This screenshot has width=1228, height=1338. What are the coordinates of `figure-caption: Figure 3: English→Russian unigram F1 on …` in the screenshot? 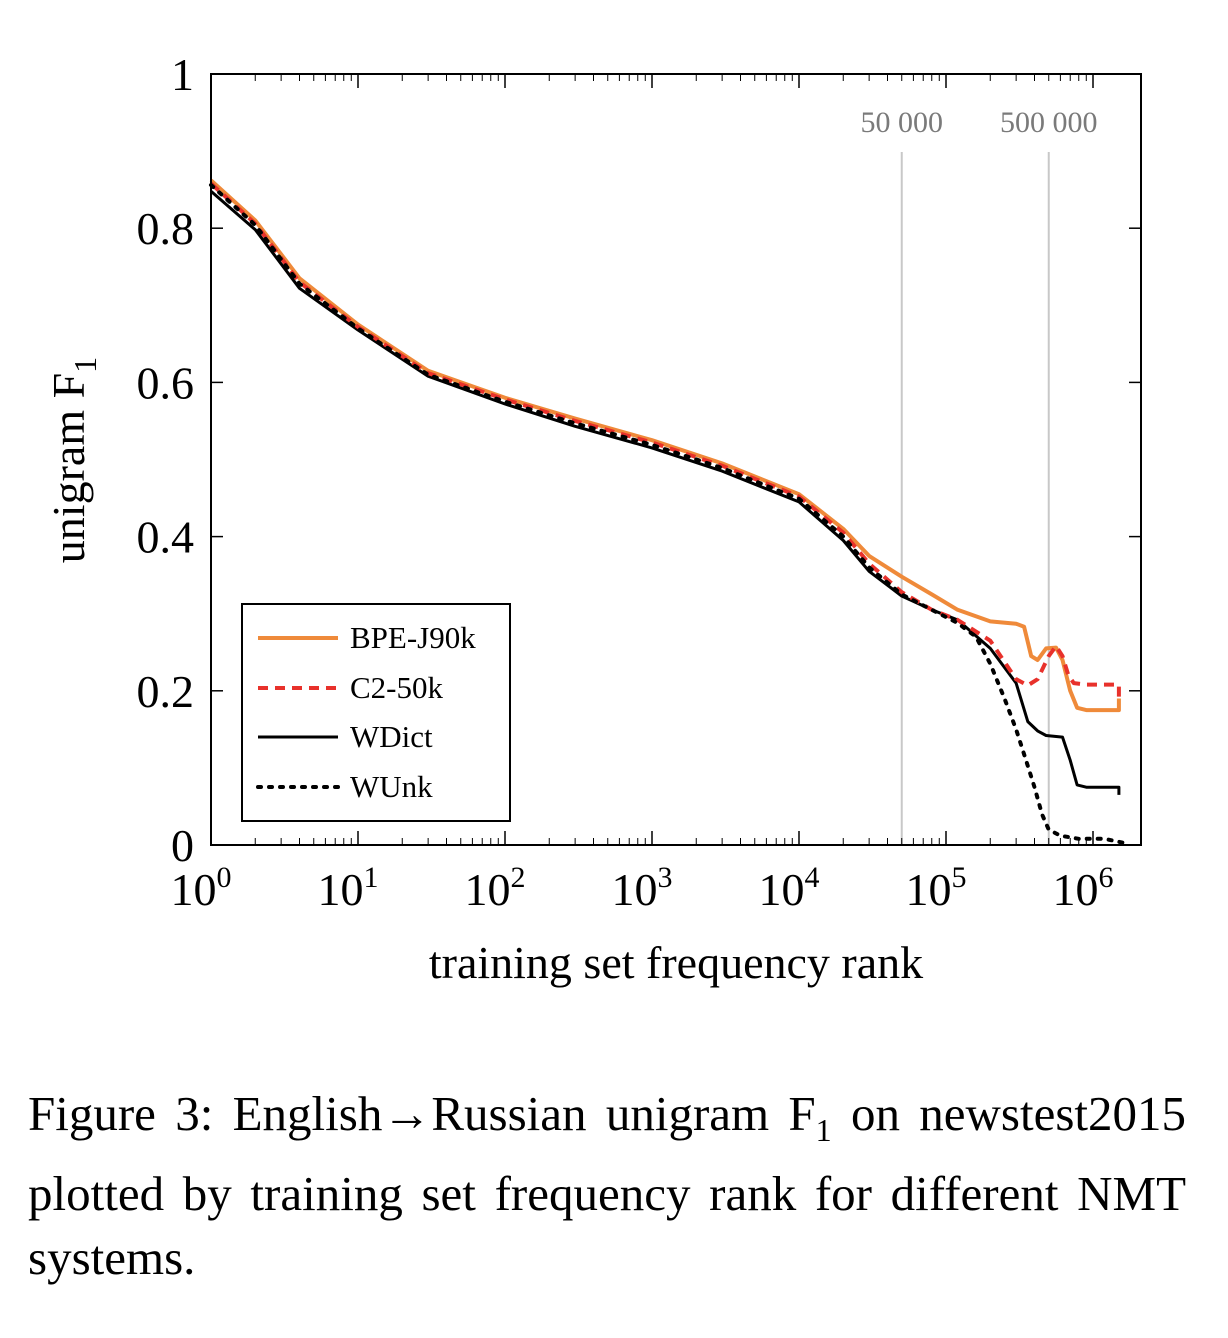 It's located at (607, 1185).